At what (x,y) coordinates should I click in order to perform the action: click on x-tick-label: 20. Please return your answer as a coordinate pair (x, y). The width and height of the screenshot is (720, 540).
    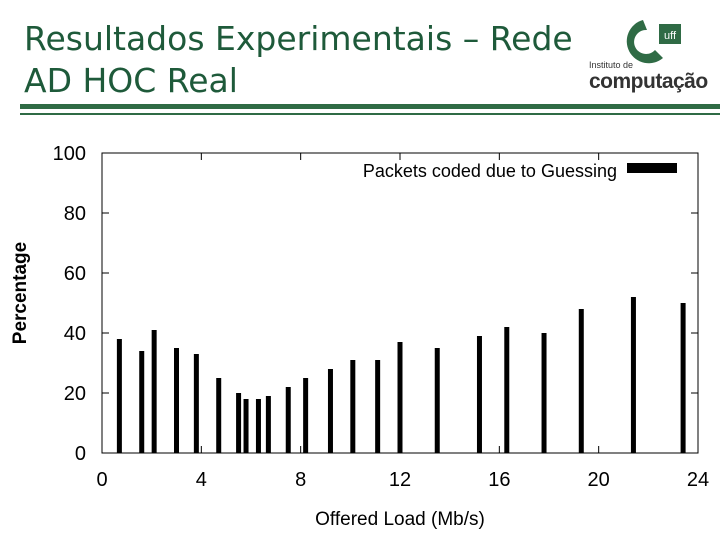
    Looking at the image, I should click on (599, 480).